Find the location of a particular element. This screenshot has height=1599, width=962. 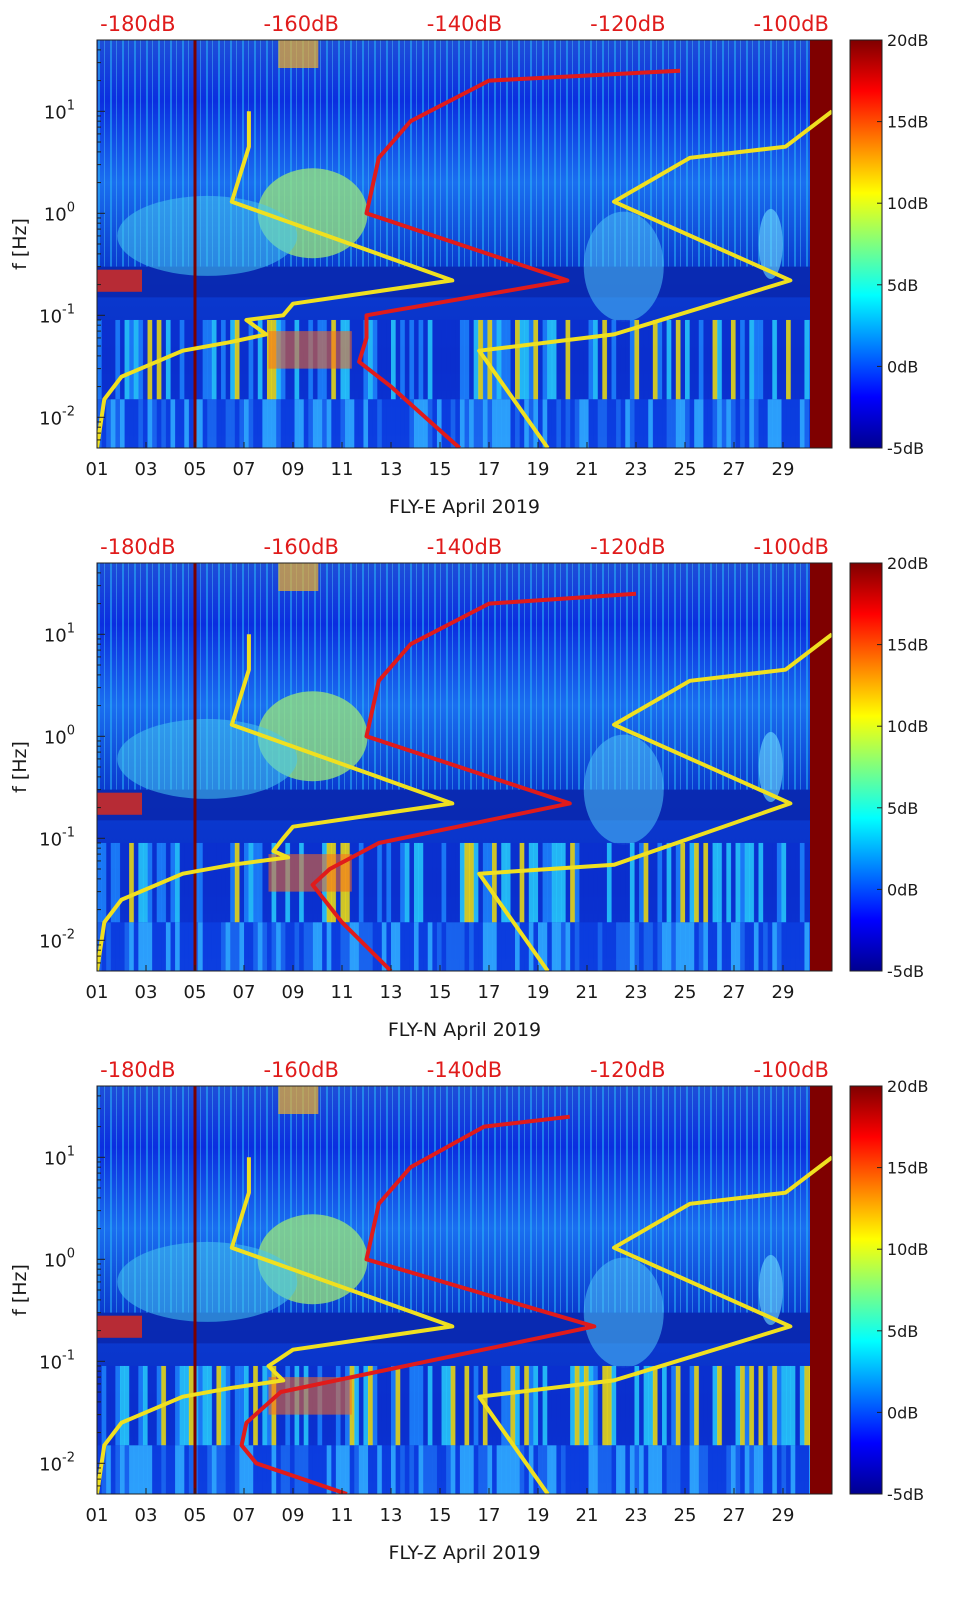

x-tick-label: 05 is located at coordinates (195, 1515).